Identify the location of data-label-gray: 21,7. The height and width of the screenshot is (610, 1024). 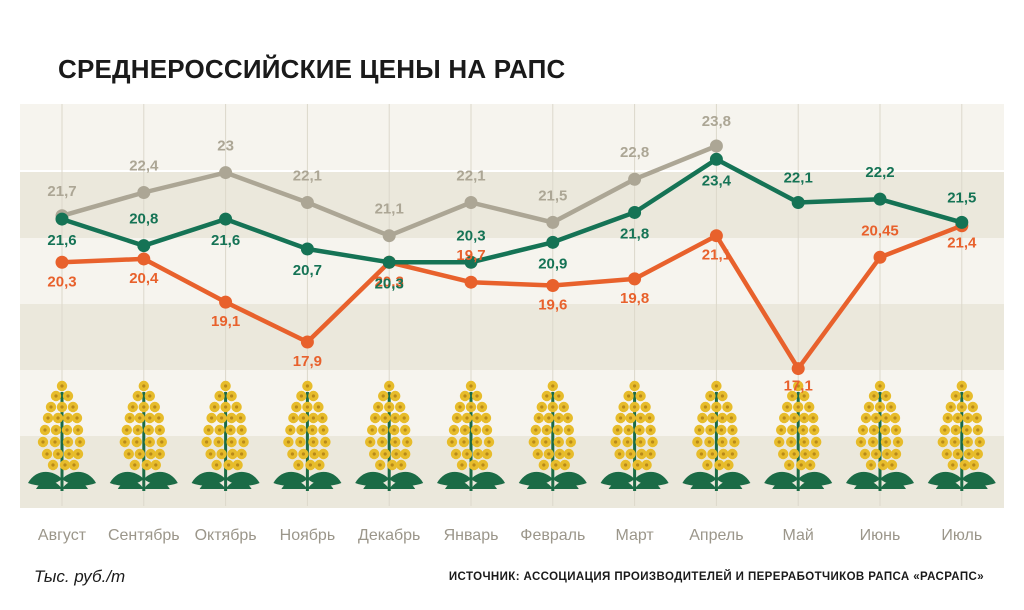
(61, 191).